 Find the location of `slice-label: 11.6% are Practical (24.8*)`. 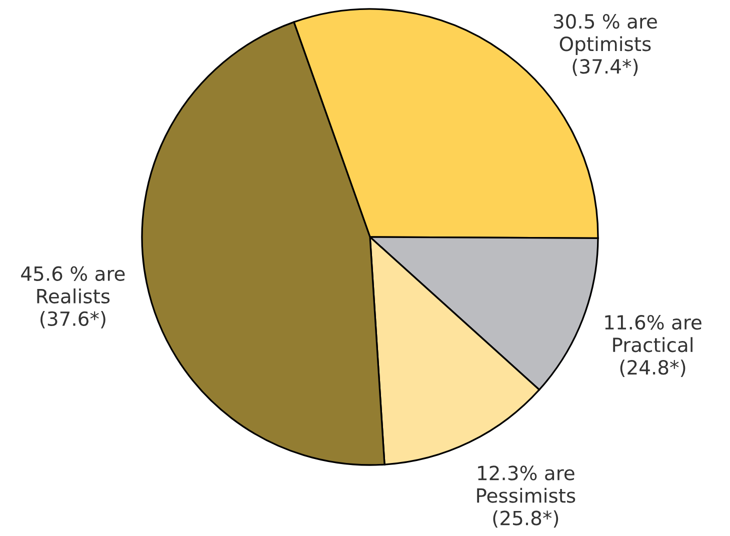

slice-label: 11.6% are Practical (24.8*) is located at coordinates (653, 345).